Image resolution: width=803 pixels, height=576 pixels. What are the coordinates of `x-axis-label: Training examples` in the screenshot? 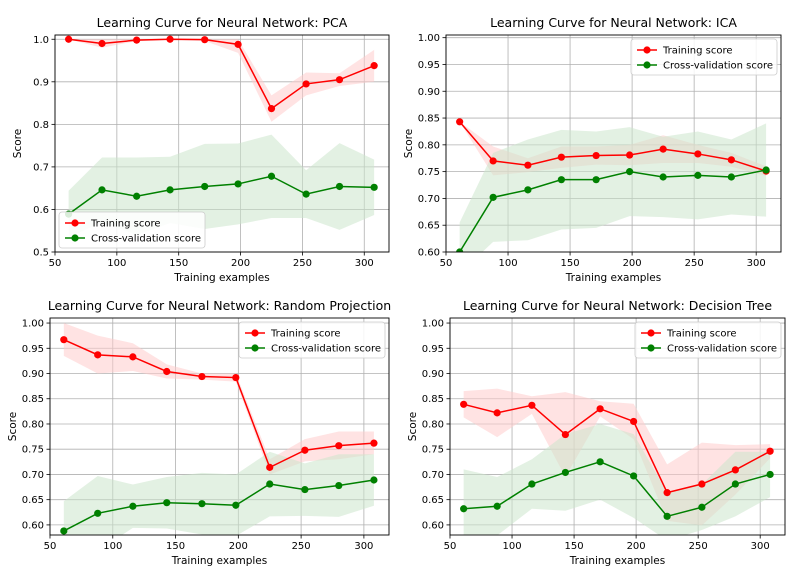 It's located at (221, 278).